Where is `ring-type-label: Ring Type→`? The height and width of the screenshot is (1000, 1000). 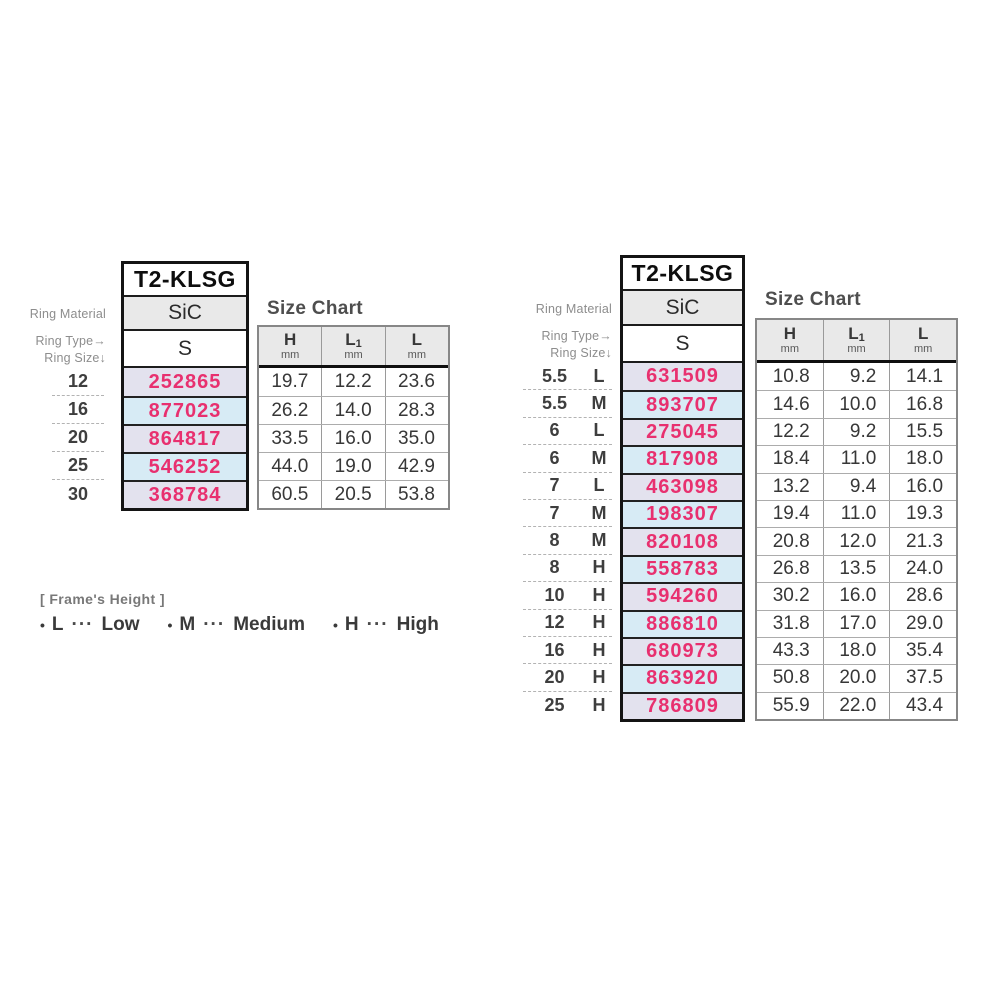
ring-type-label: Ring Type→ is located at coordinates (576, 336).